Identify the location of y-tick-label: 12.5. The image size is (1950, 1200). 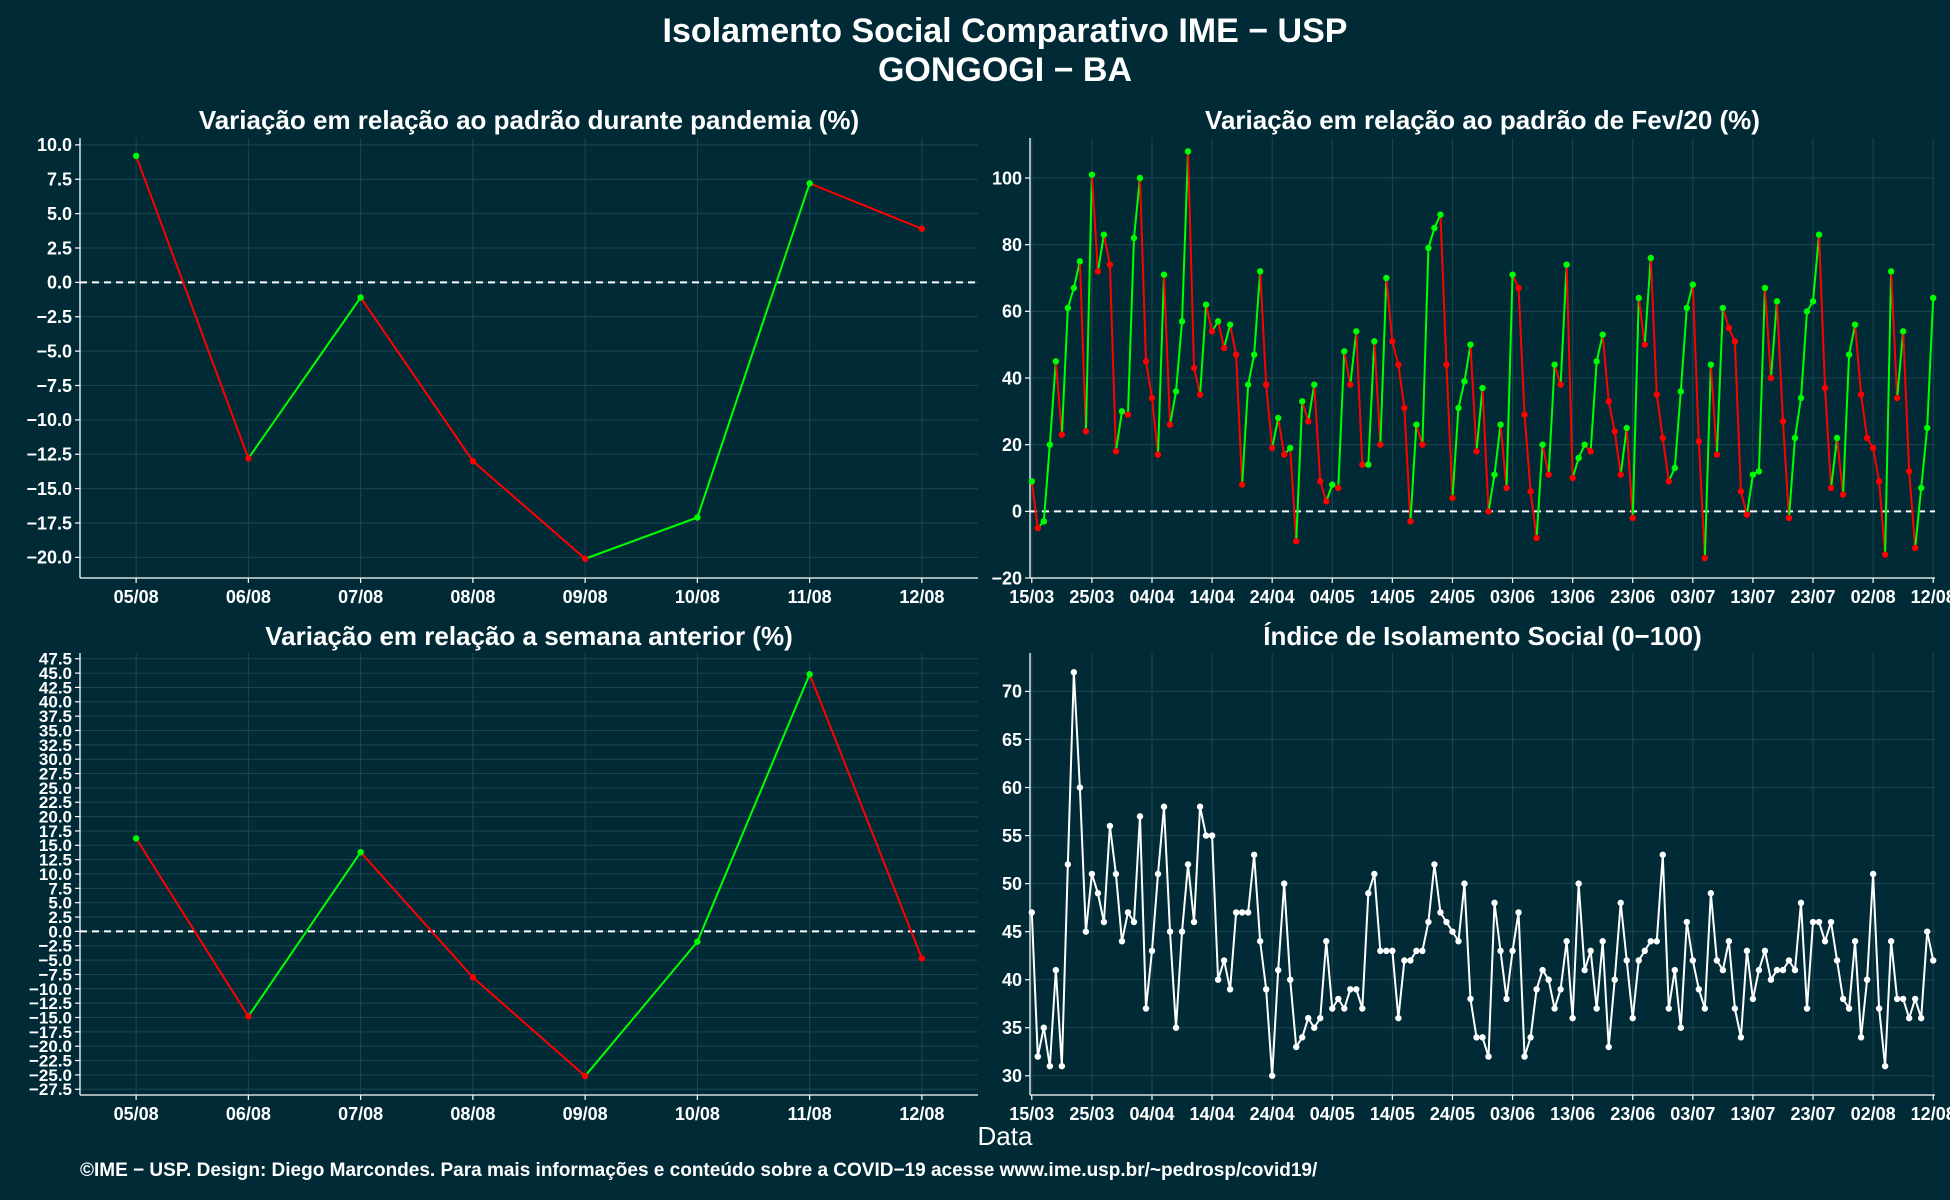
(55, 860).